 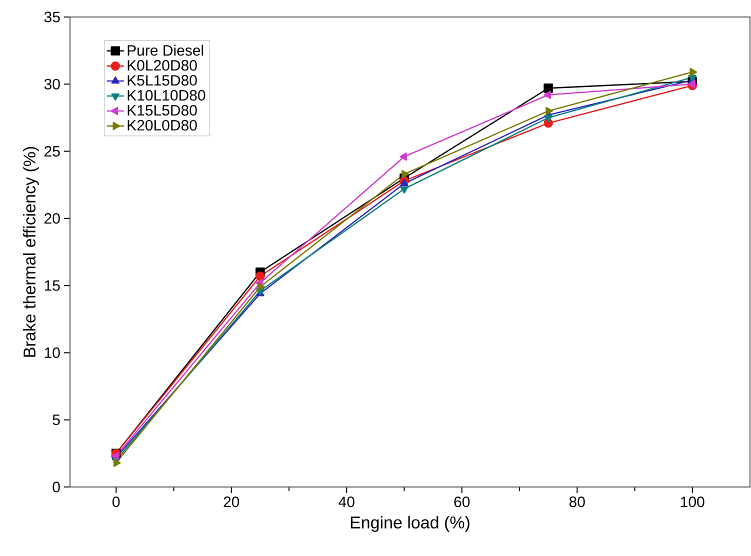 What do you see at coordinates (167, 95) in the screenshot?
I see `legend-label: K10L10D80` at bounding box center [167, 95].